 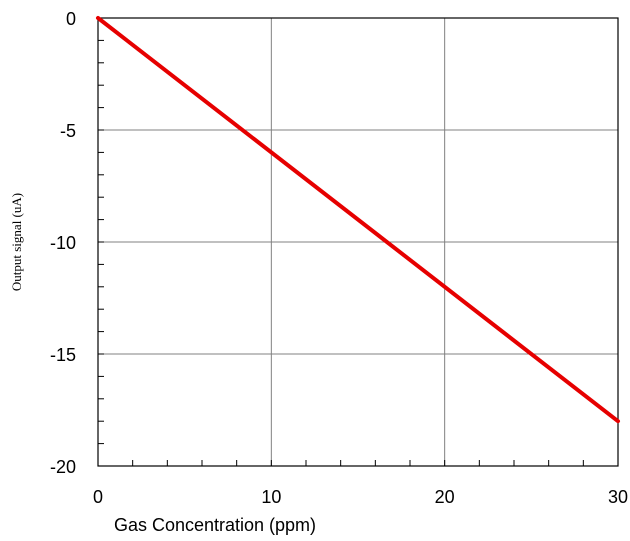 What do you see at coordinates (360, 497) in the screenshot?
I see `x-tick-labels: 0 10 20 30` at bounding box center [360, 497].